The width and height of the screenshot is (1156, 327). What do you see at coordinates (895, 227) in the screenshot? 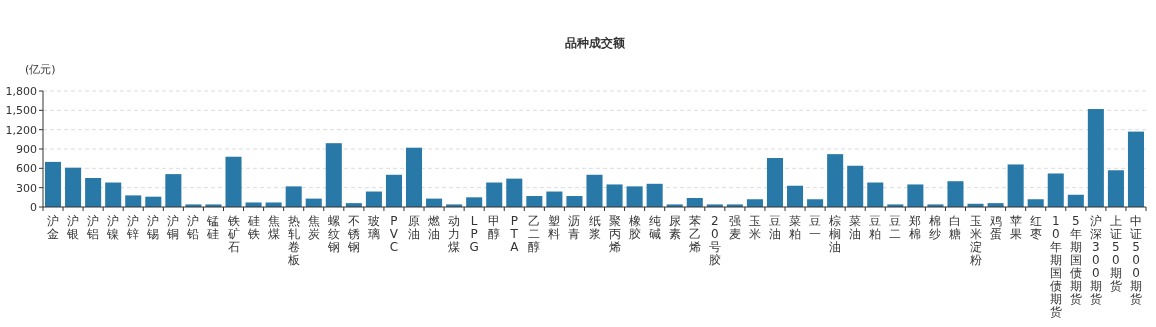
I see `x-tick-label: 豆二` at bounding box center [895, 227].